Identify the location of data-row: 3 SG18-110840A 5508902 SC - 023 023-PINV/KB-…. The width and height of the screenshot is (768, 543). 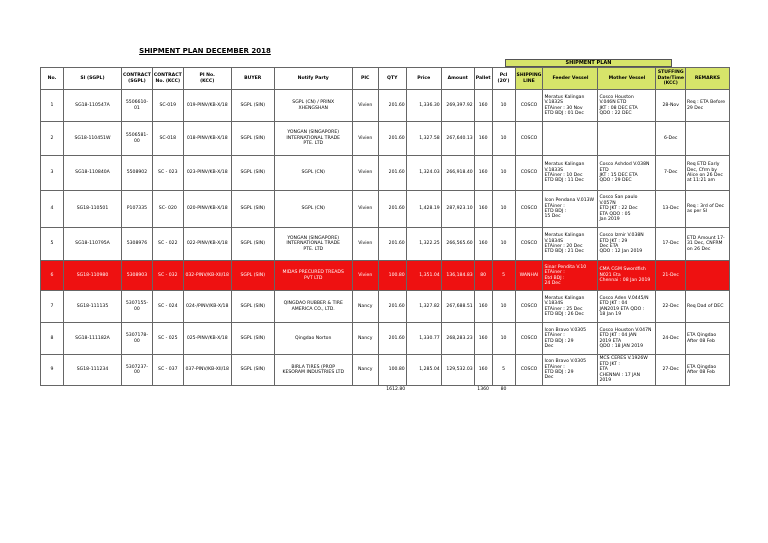
(385, 173).